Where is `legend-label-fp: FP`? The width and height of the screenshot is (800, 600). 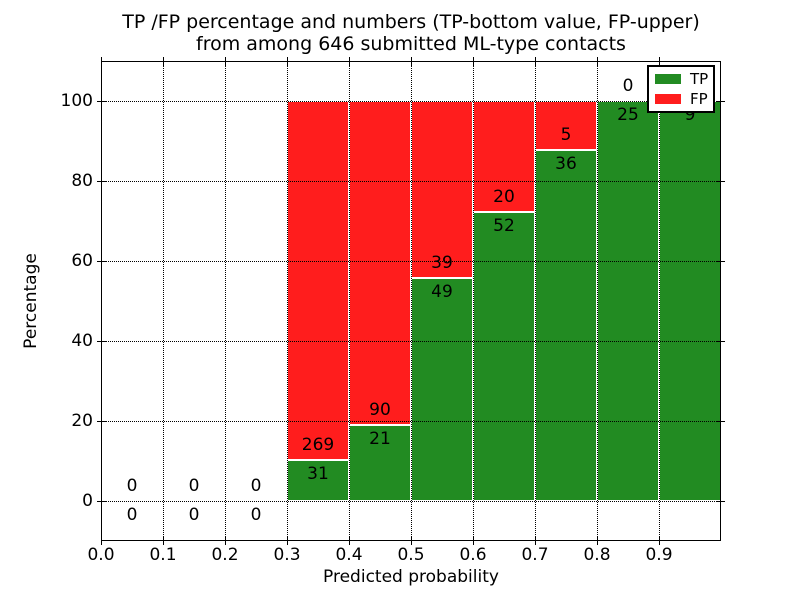 legend-label-fp: FP is located at coordinates (699, 99).